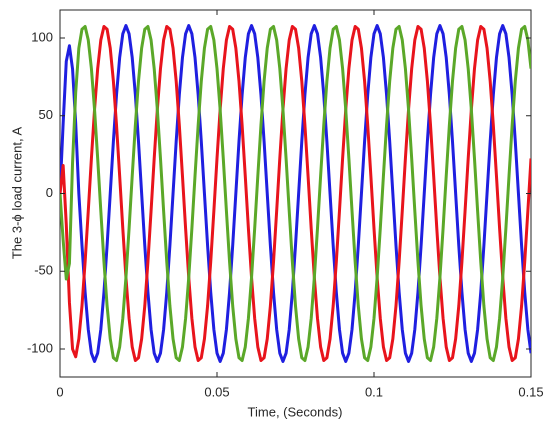 Image resolution: width=550 pixels, height=429 pixels. Describe the element at coordinates (216, 391) in the screenshot. I see `x-tick-label: 0.05` at that location.